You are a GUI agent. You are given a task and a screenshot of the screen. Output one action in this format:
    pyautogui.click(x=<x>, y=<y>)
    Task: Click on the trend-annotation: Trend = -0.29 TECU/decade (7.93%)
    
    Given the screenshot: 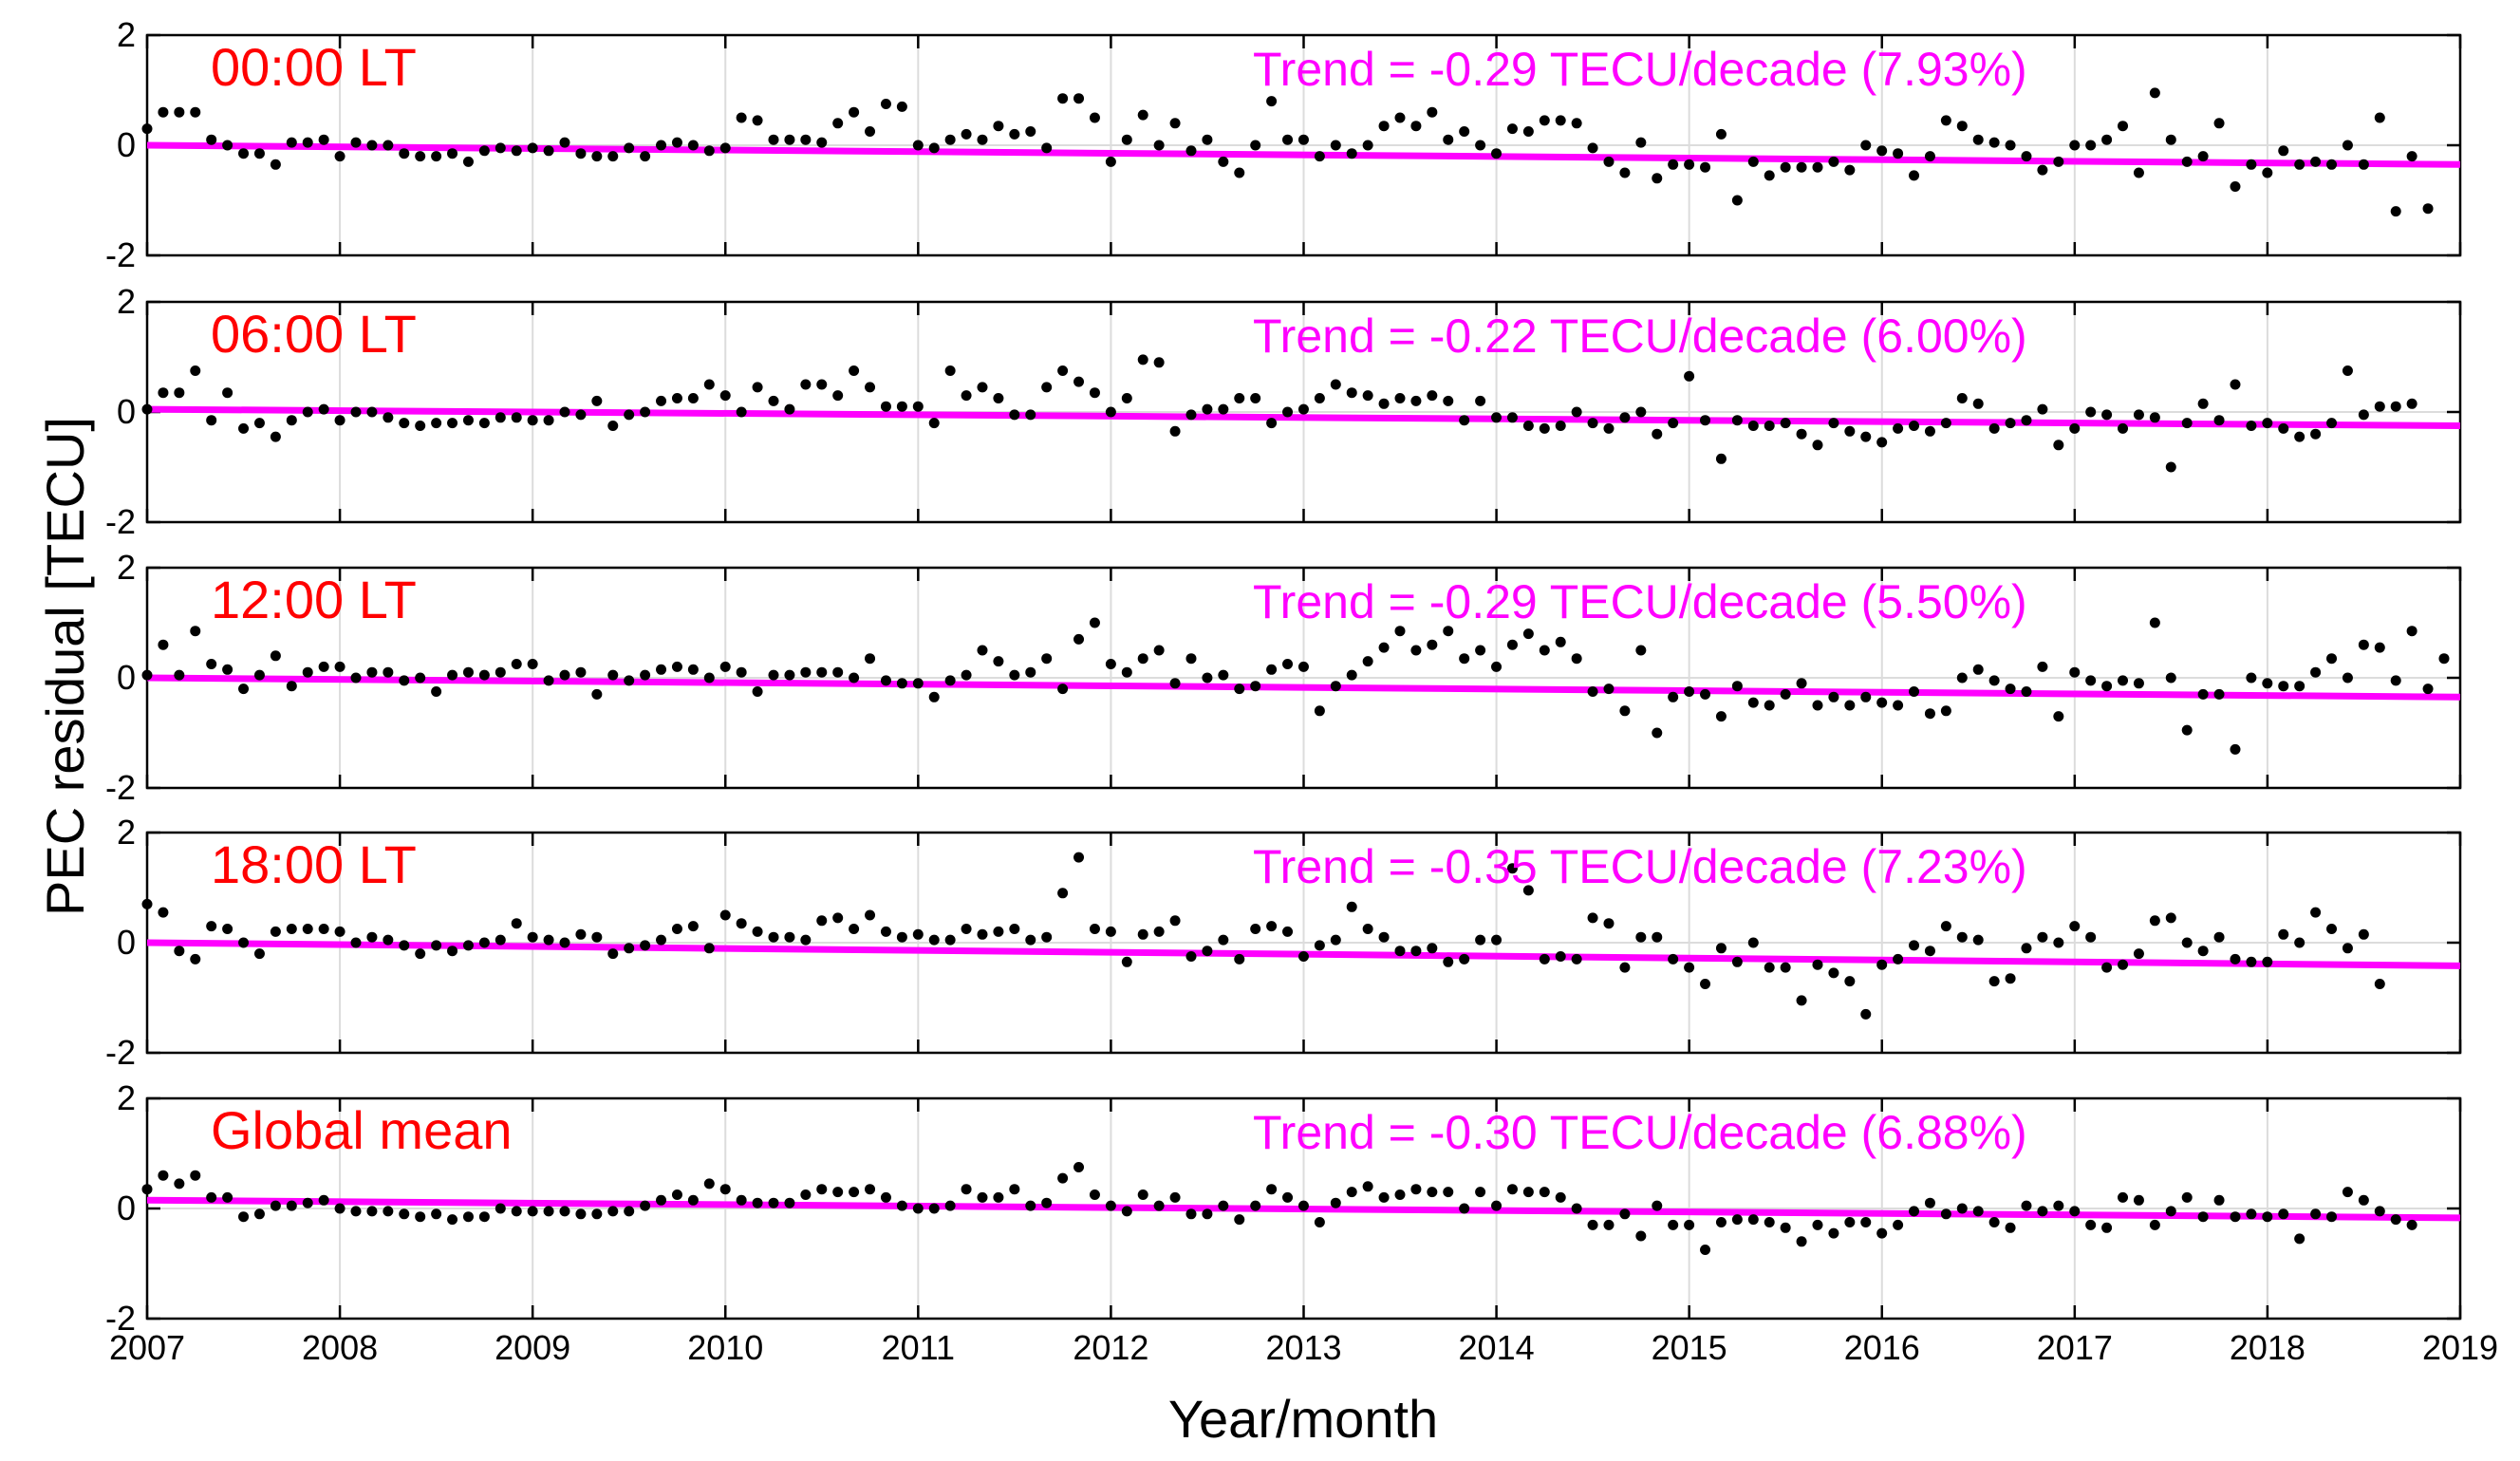 What is the action you would take?
    pyautogui.click(x=1640, y=69)
    